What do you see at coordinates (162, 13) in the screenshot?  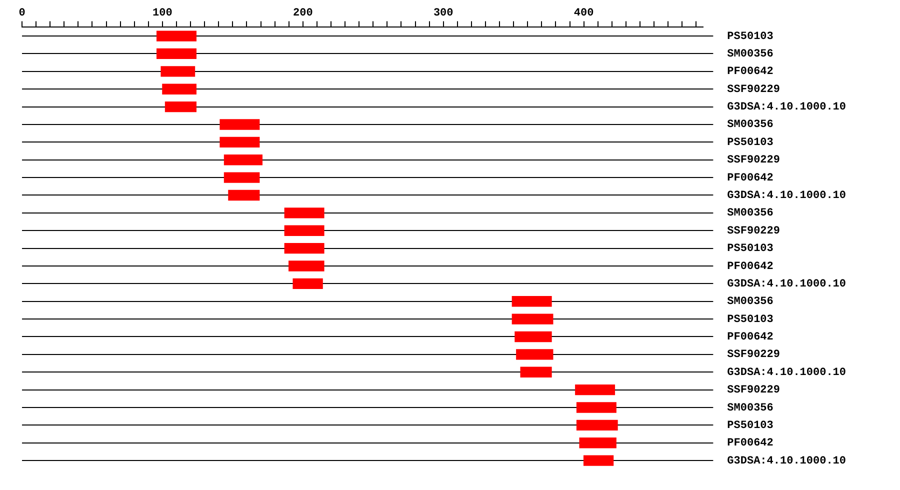 I see `x-tick-label: 100` at bounding box center [162, 13].